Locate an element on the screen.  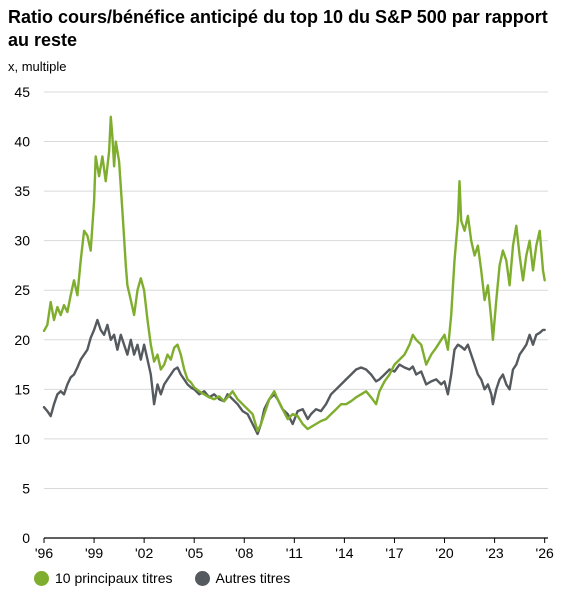
legend-label-others: Autres titres is located at coordinates (253, 578).